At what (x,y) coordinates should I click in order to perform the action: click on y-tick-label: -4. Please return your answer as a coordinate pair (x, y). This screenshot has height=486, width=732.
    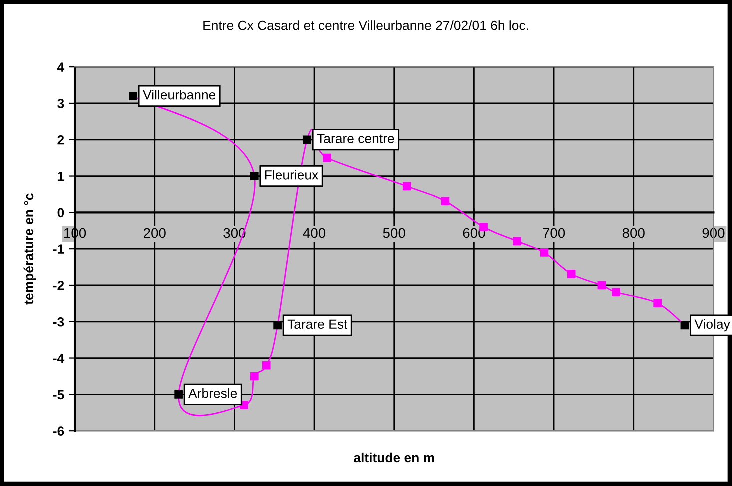
    Looking at the image, I should click on (59, 359).